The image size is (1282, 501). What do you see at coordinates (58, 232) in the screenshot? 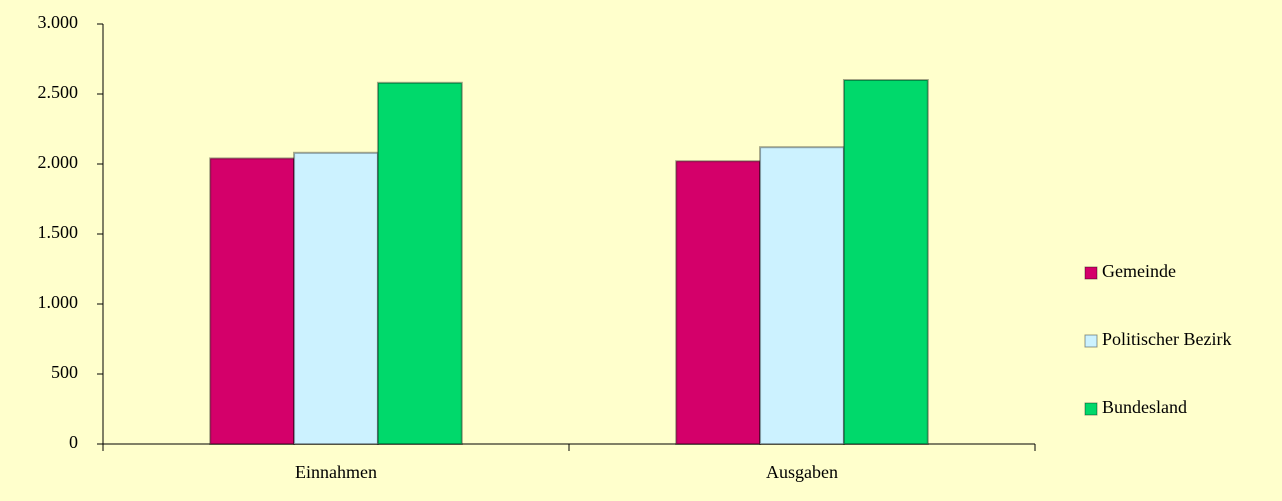
I see `y-tick-label: 1.500` at bounding box center [58, 232].